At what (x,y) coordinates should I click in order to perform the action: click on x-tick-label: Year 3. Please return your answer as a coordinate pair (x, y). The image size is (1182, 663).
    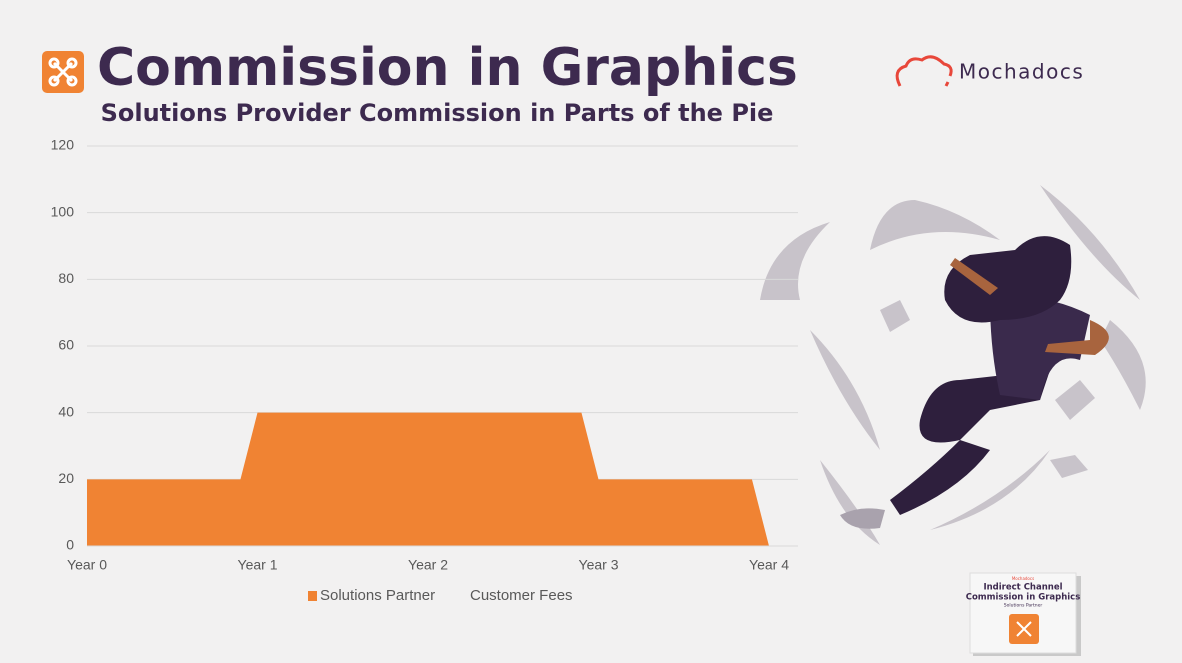
    Looking at the image, I should click on (599, 565).